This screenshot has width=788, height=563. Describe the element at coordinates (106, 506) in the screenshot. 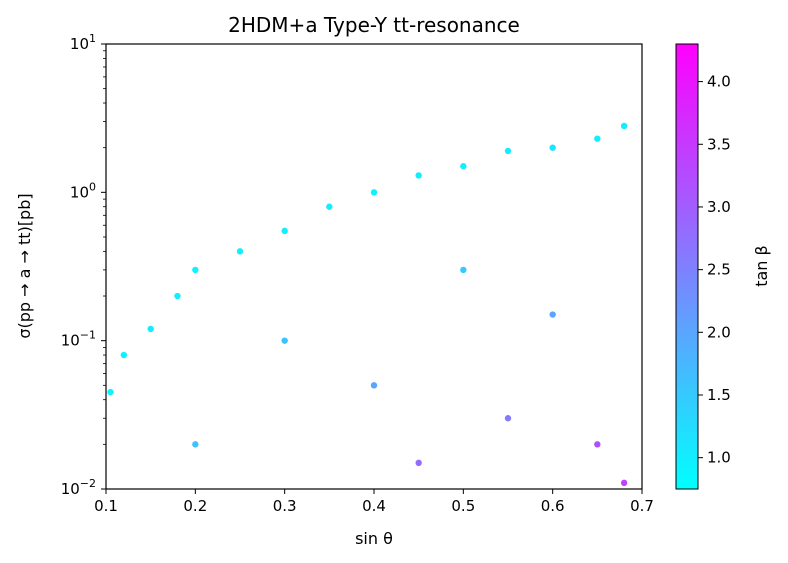

I see `x-tick-label: 0.1` at that location.